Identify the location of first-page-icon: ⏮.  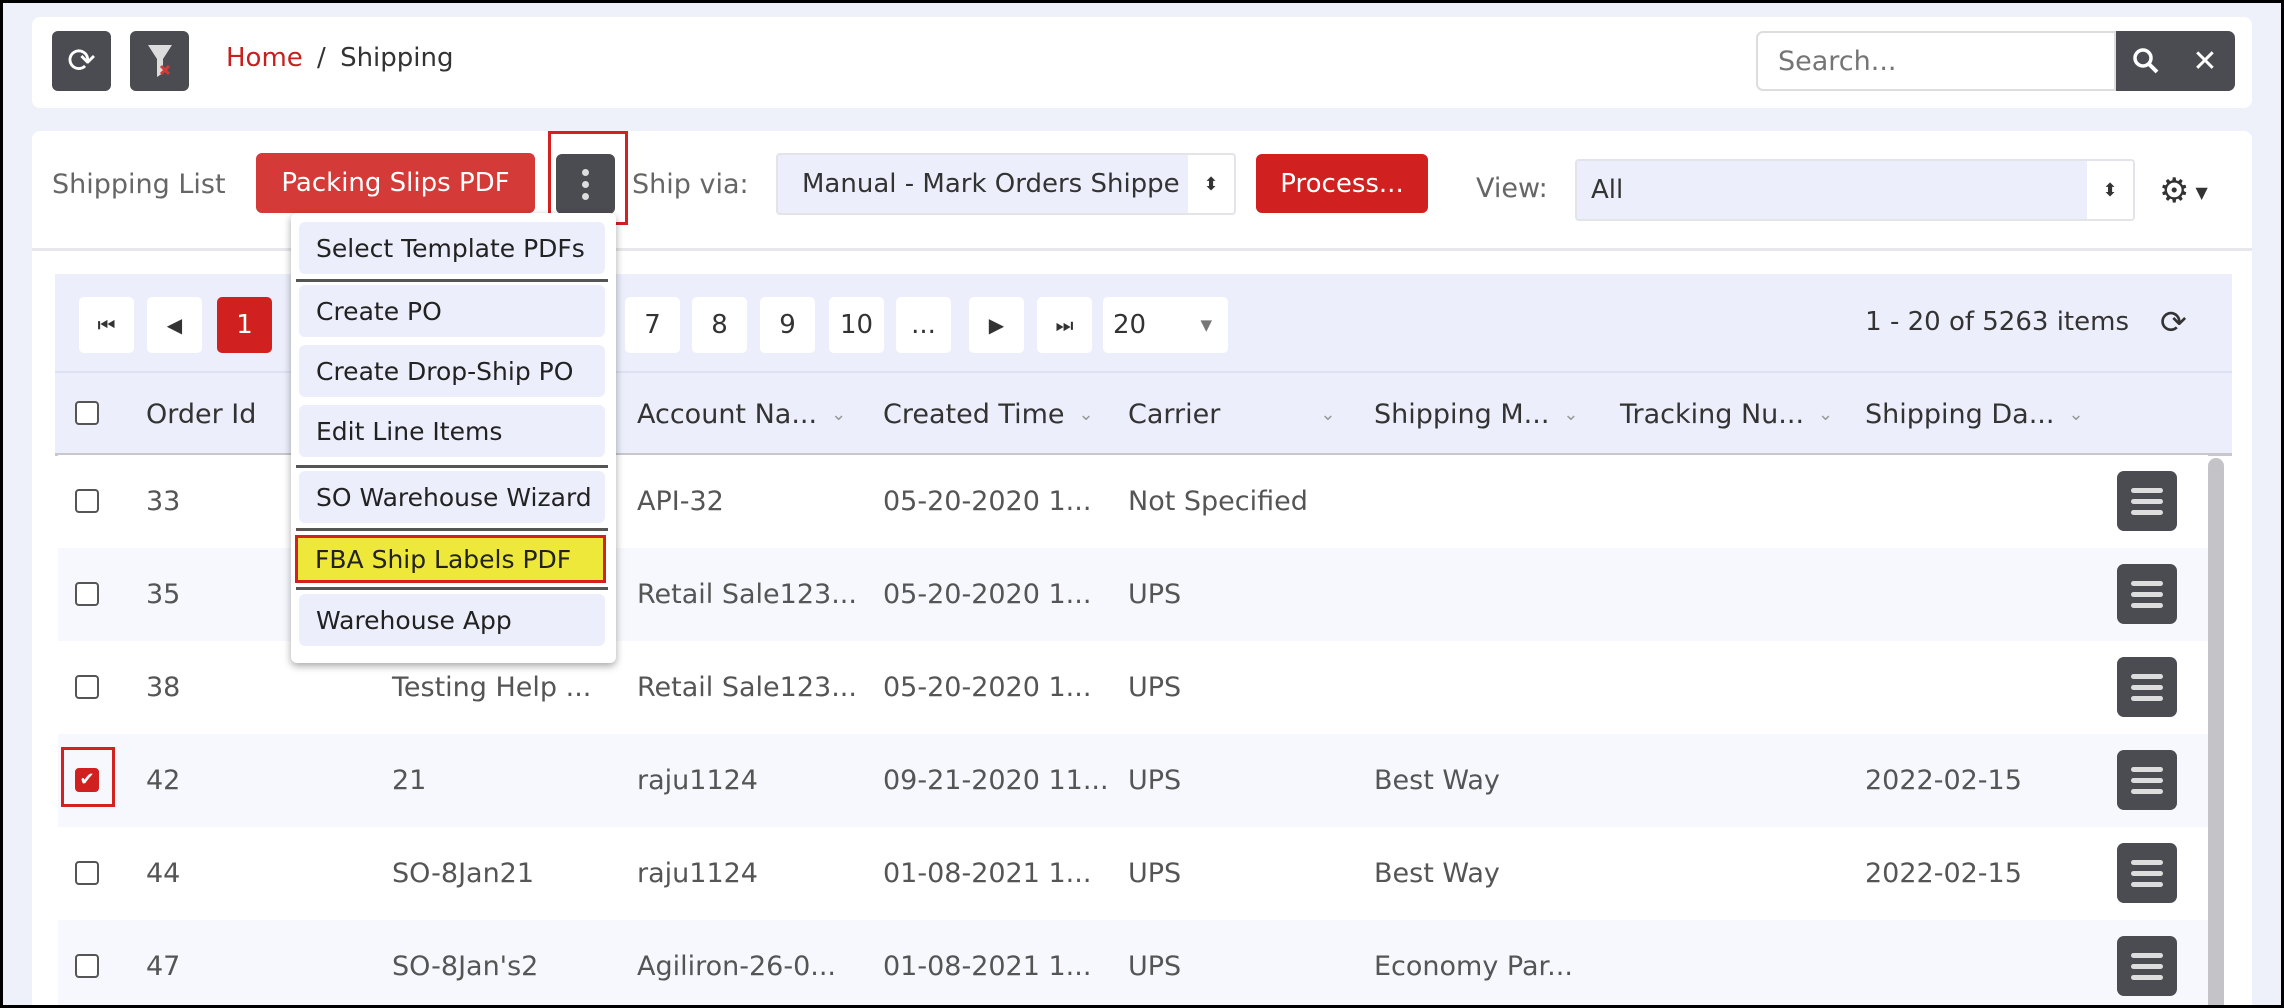
(106, 325).